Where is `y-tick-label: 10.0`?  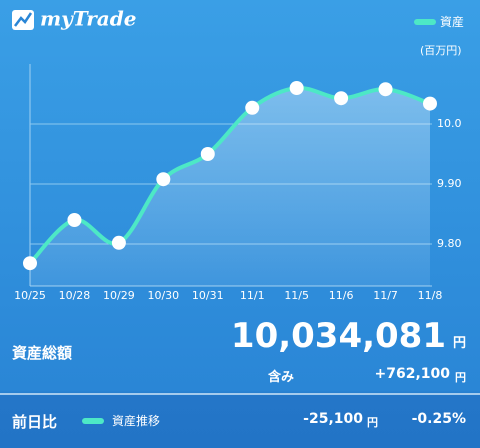 y-tick-label: 10.0 is located at coordinates (449, 123).